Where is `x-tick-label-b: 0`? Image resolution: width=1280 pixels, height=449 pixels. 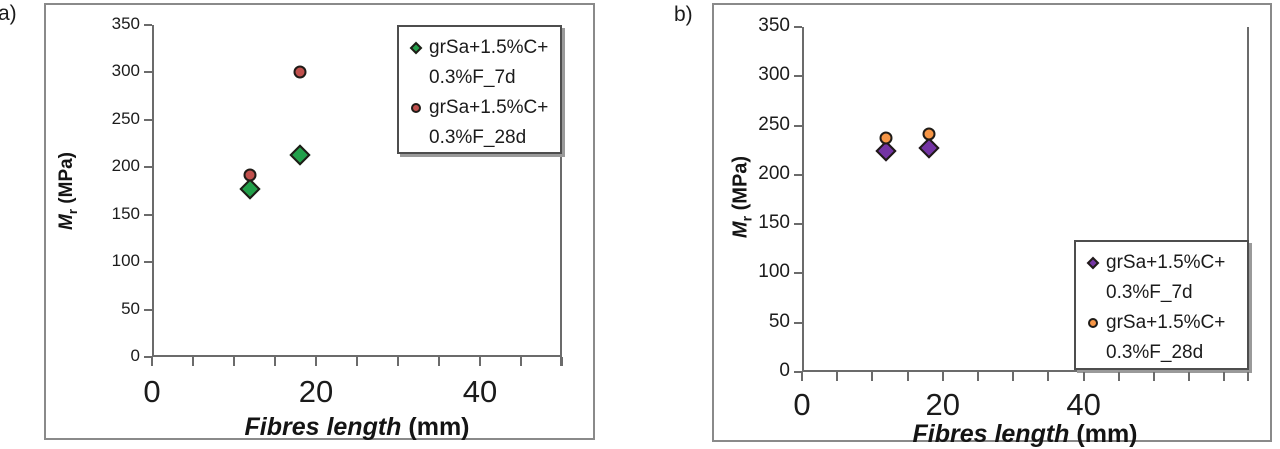
x-tick-label-b: 0 is located at coordinates (802, 404).